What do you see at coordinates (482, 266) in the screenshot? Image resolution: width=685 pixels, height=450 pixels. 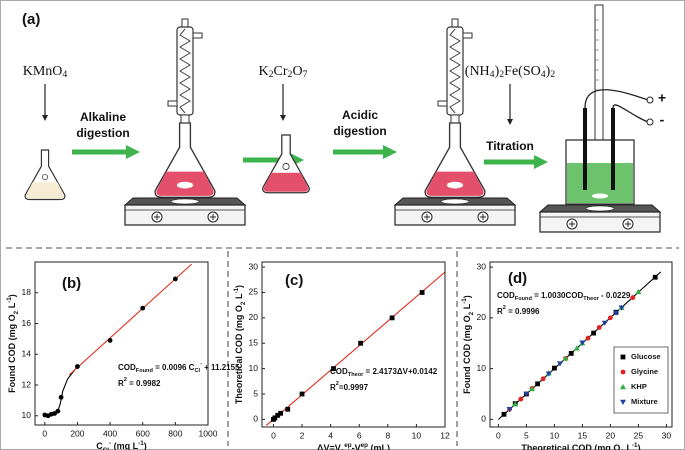 I see `y-tick-label: 30` at bounding box center [482, 266].